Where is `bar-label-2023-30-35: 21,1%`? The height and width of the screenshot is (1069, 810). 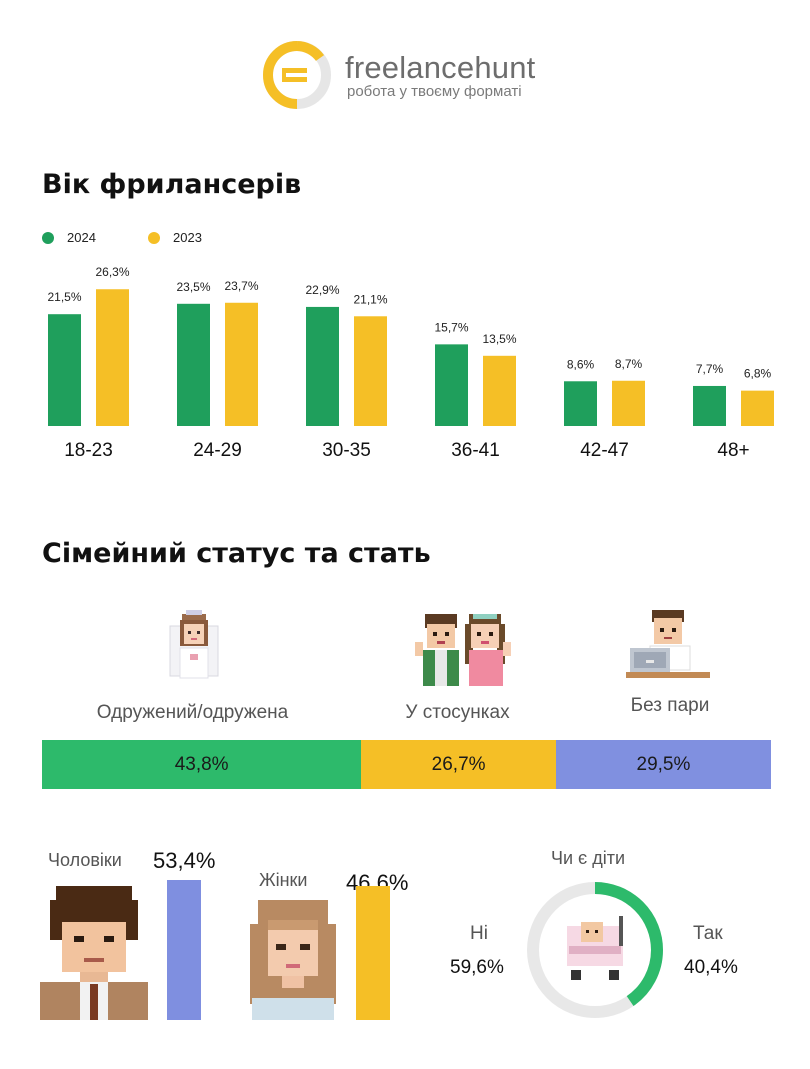
bar-label-2023-30-35: 21,1% is located at coordinates (370, 299).